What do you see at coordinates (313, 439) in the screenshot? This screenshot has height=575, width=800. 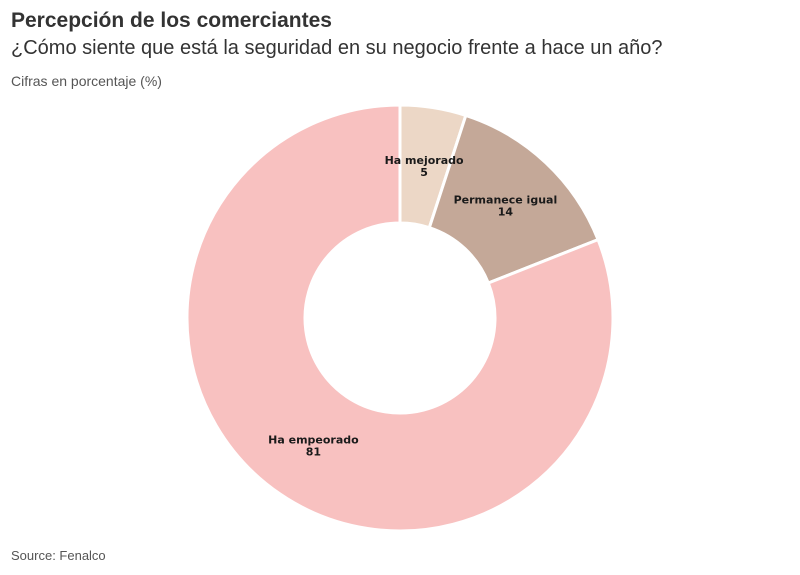 I see `slice-label-ha-empeorado: Ha empeorado` at bounding box center [313, 439].